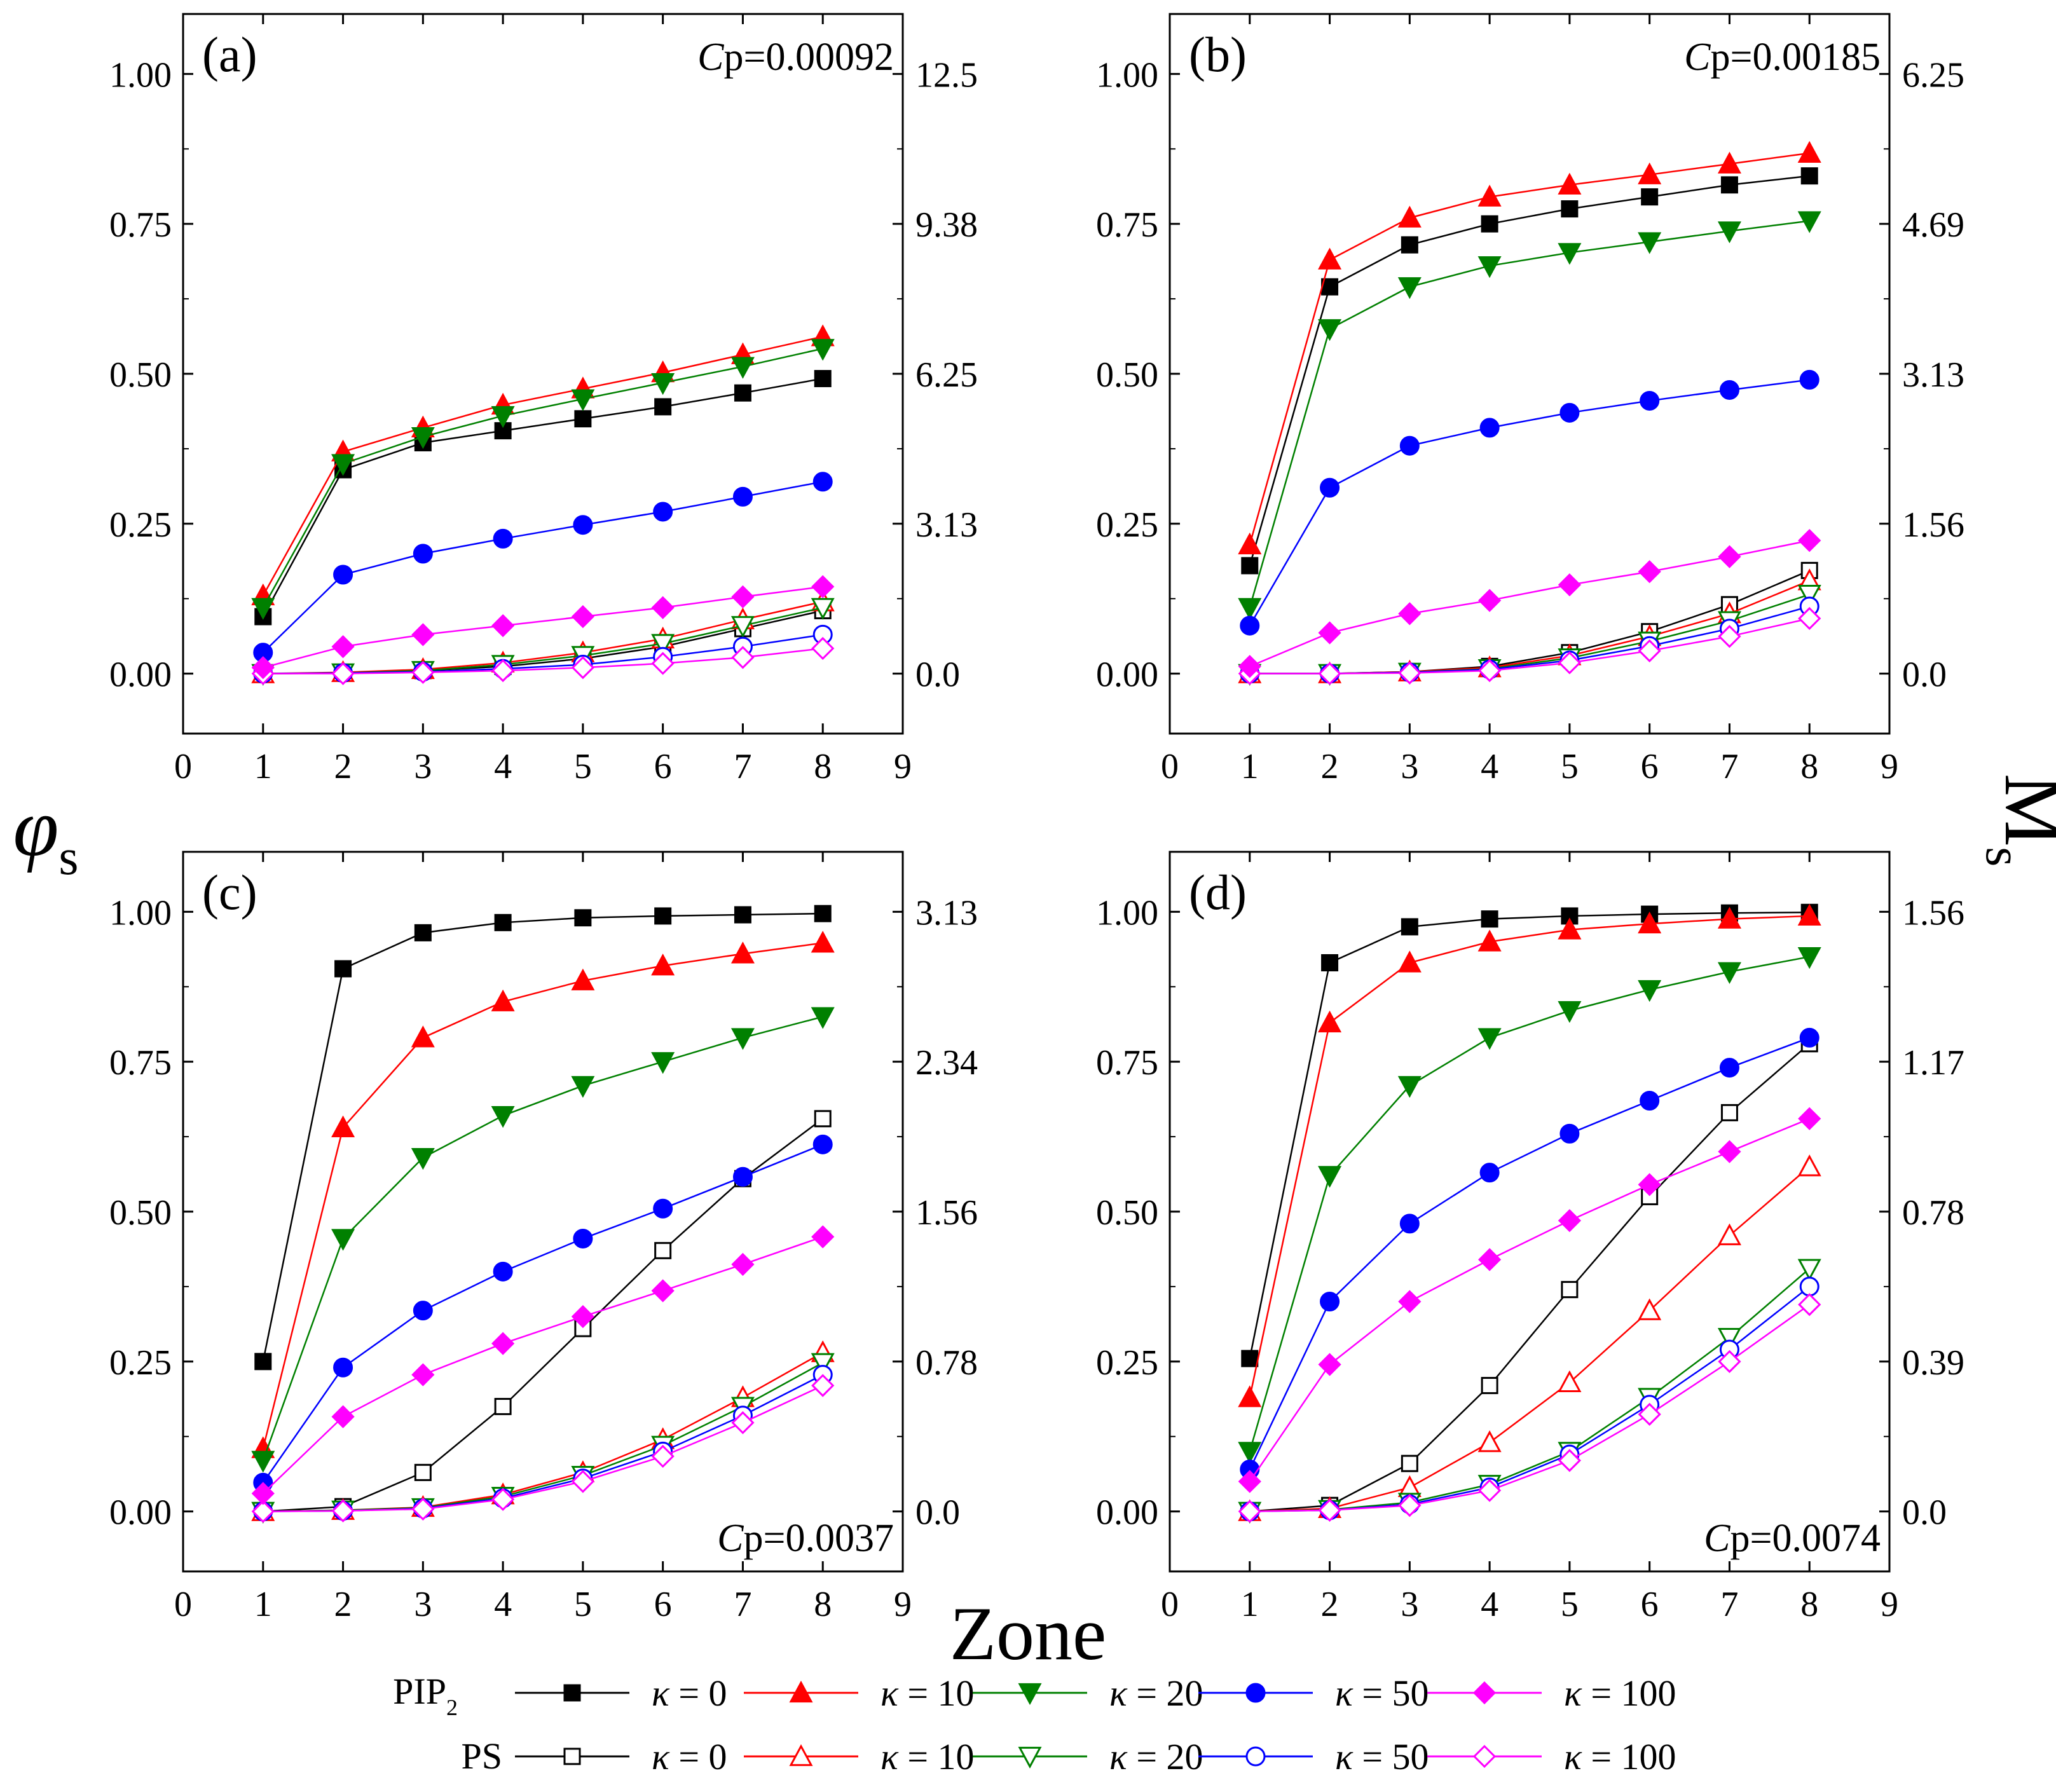 Image resolution: width=2056 pixels, height=1792 pixels. I want to click on x-tick-label: 7, so click(742, 766).